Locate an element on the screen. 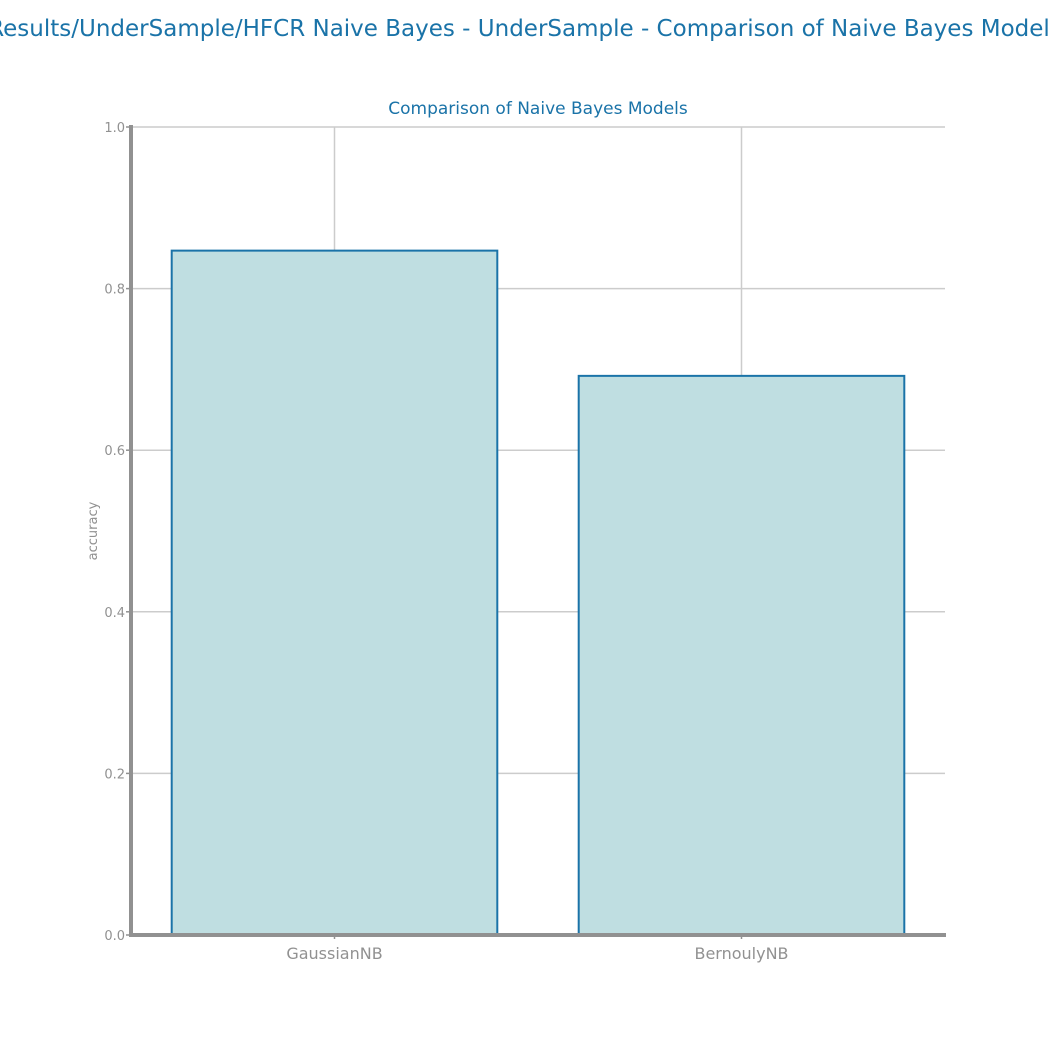 Image resolution: width=1050 pixels, height=1050 pixels. x-tick-labels: GaussianNB BernoulyNB is located at coordinates (537, 953).